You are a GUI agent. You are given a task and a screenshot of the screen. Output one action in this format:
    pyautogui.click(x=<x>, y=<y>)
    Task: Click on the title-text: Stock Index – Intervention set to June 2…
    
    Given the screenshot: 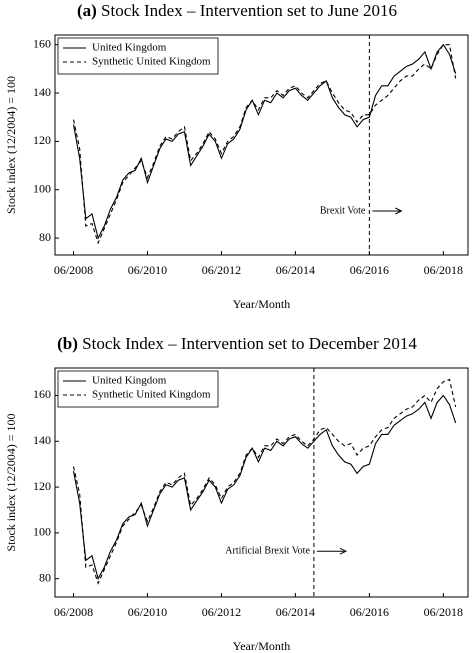 What is the action you would take?
    pyautogui.click(x=249, y=10)
    